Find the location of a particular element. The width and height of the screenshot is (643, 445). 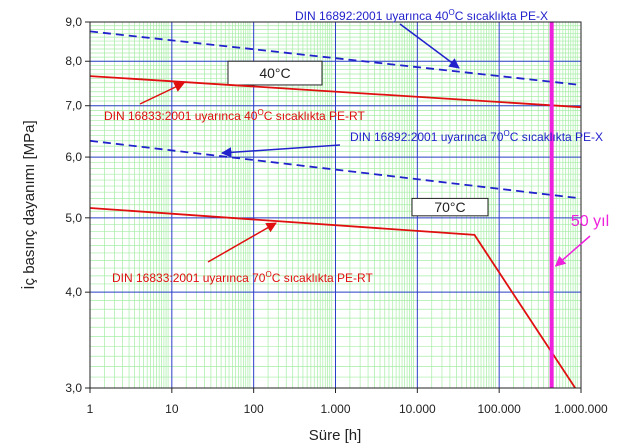

y-tick-label: 9,0 is located at coordinates (73, 22).